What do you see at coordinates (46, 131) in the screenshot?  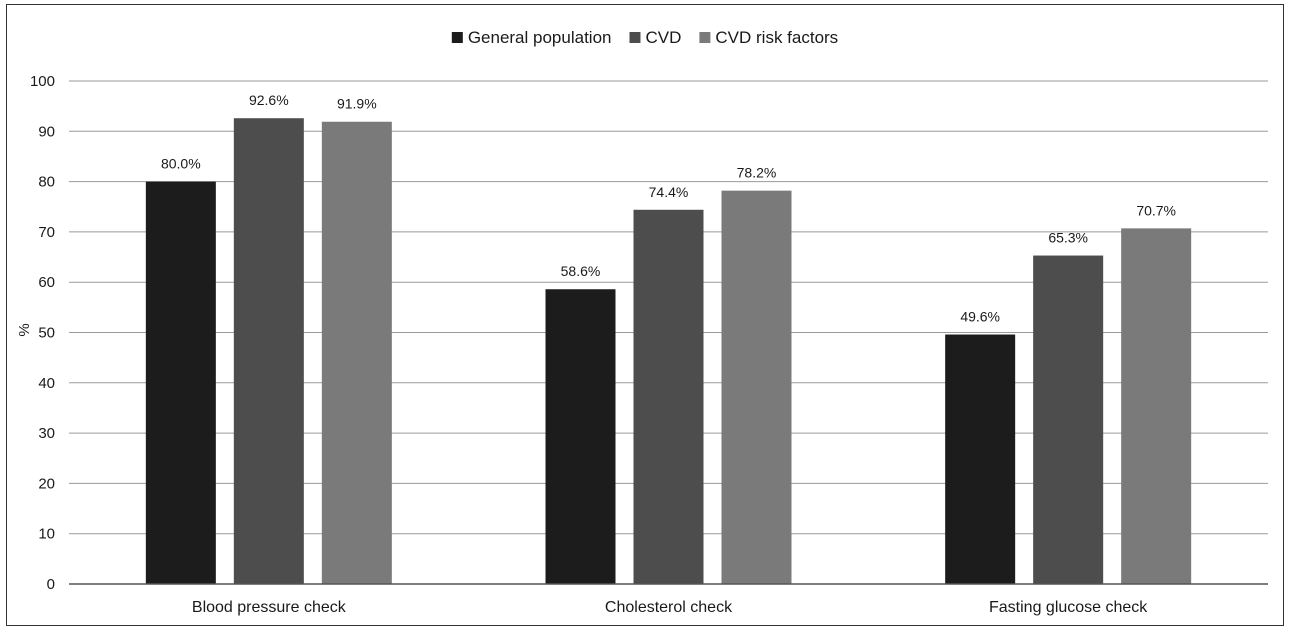 I see `y-tick-label: 90` at bounding box center [46, 131].